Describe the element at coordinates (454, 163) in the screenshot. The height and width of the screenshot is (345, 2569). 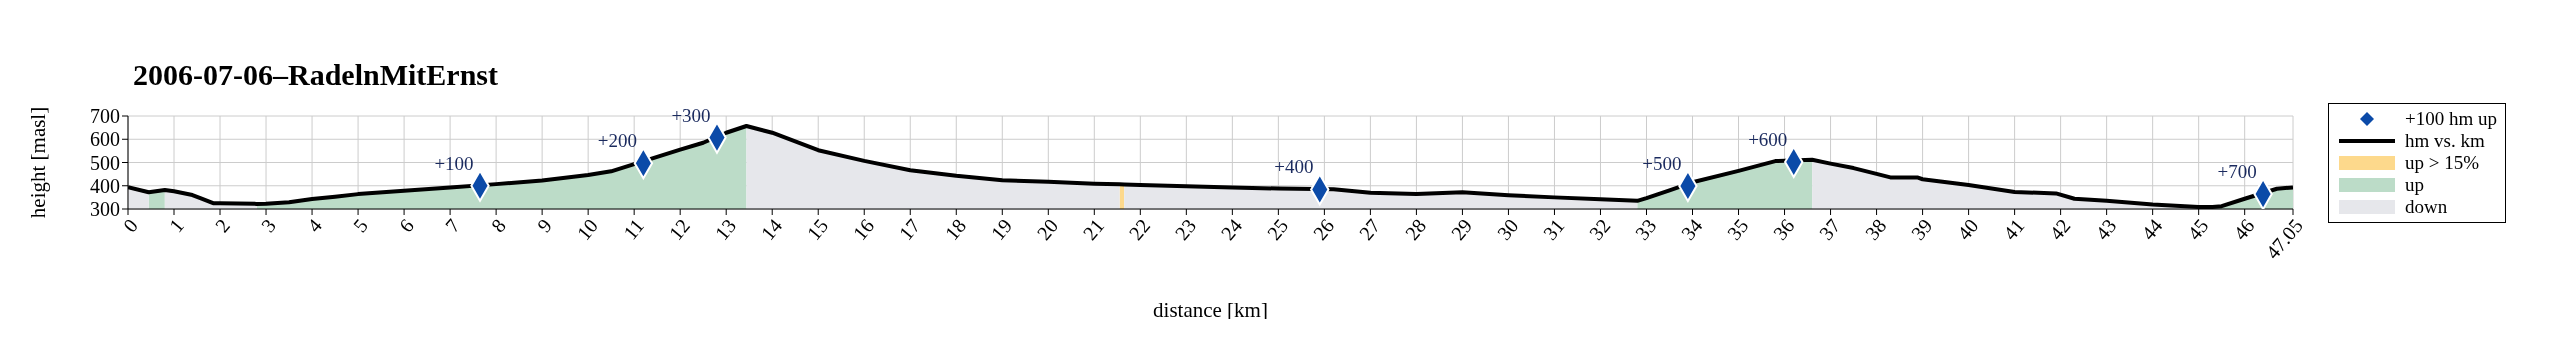
I see `annotation: +100` at that location.